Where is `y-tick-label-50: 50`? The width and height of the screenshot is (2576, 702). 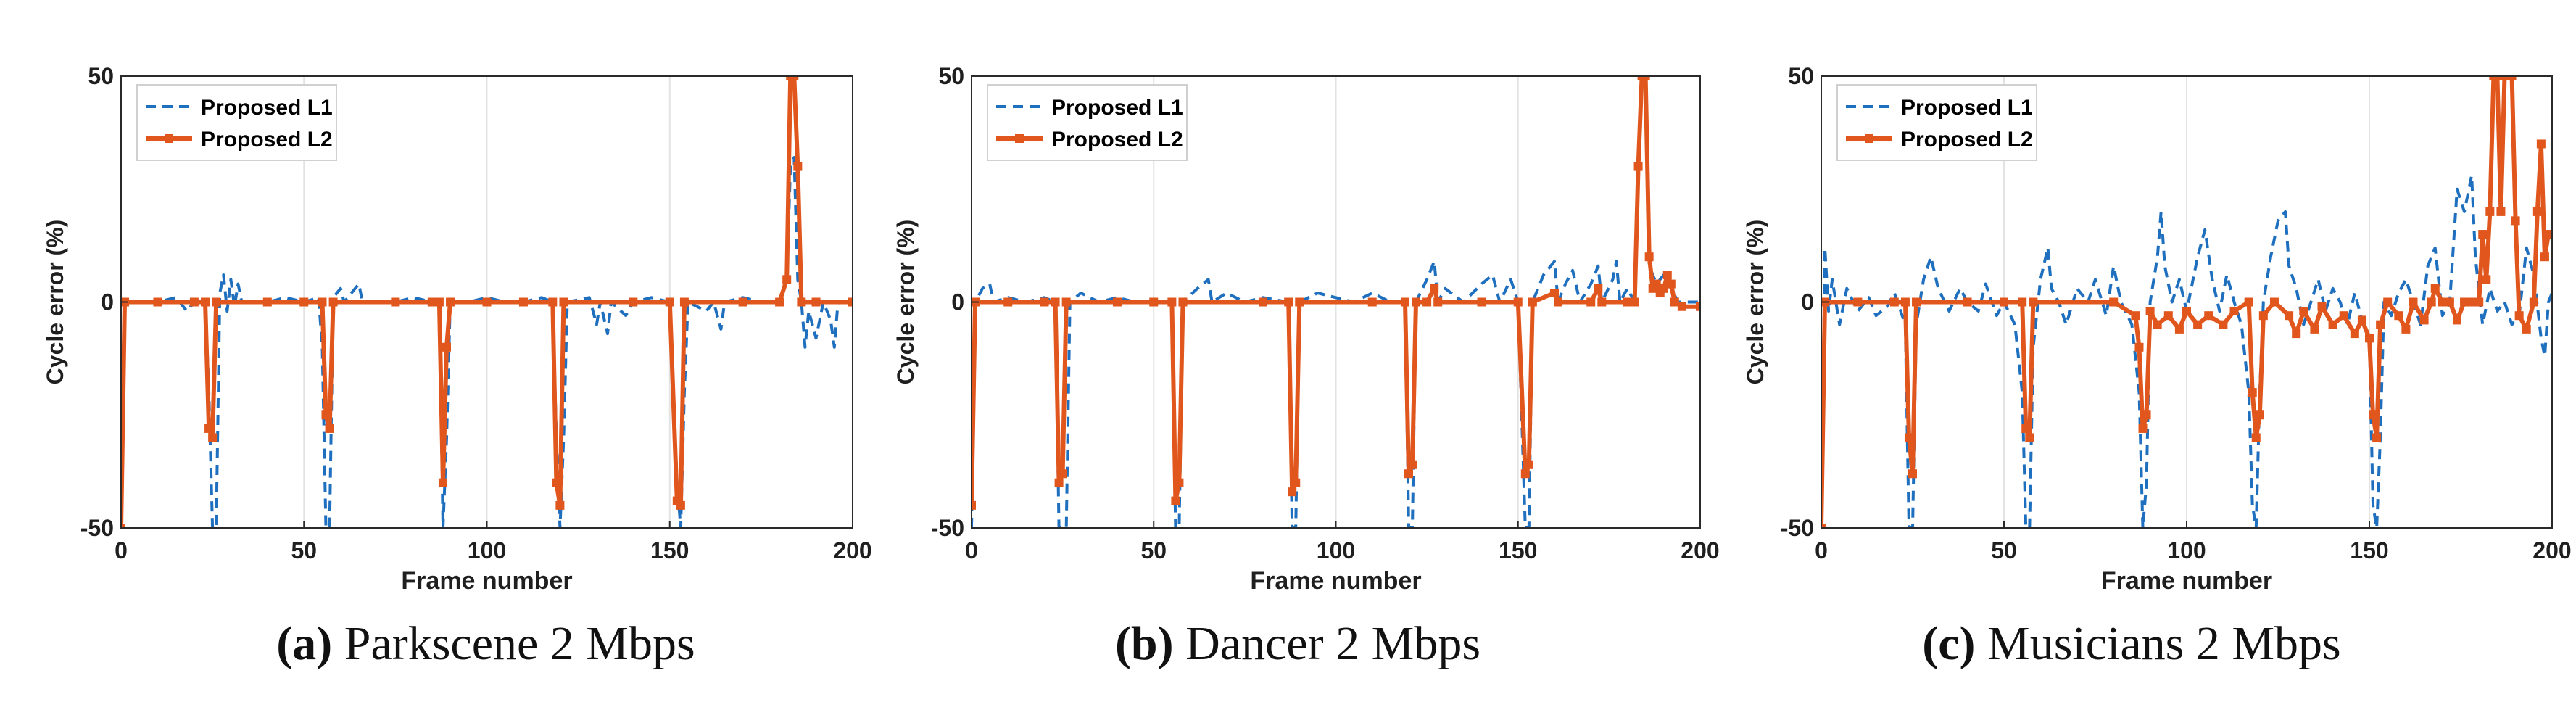
y-tick-label-50: 50 is located at coordinates (1801, 76).